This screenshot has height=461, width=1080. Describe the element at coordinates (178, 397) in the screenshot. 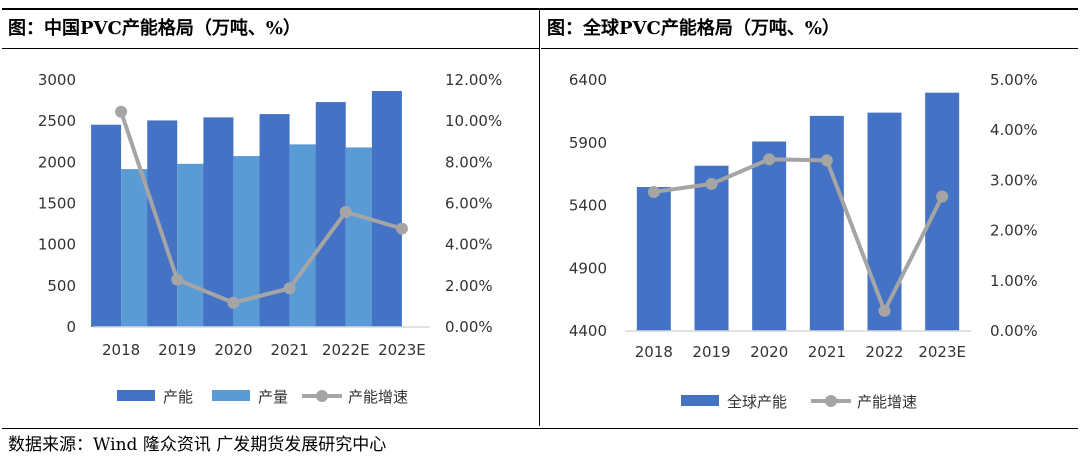

I see `legend-label: 产能` at that location.